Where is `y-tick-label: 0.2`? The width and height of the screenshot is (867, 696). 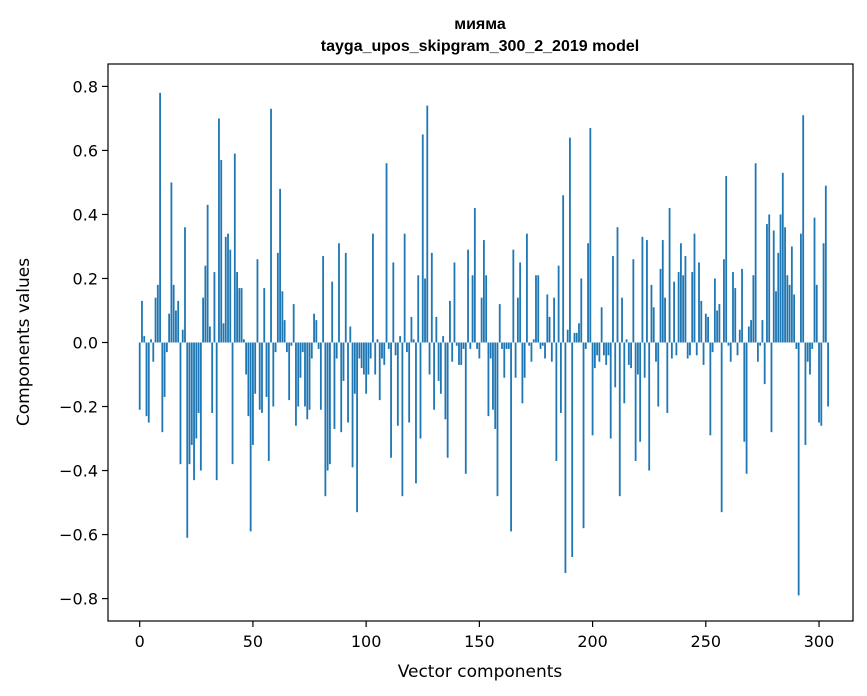 y-tick-label: 0.2 is located at coordinates (85, 278).